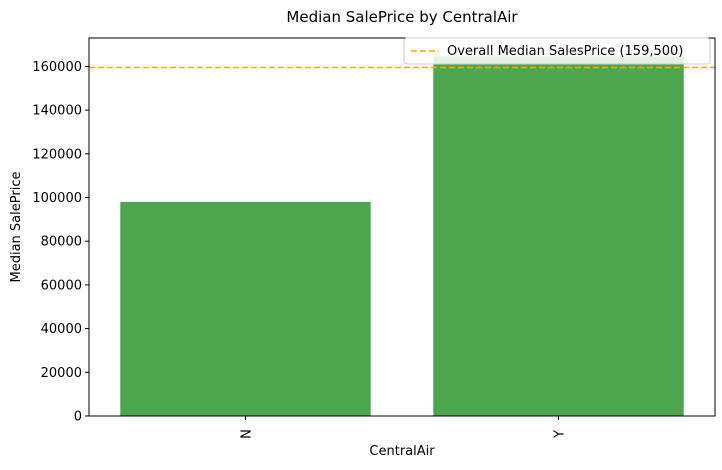  Describe the element at coordinates (61, 329) in the screenshot. I see `y-tick-label-40000: 40000` at that location.